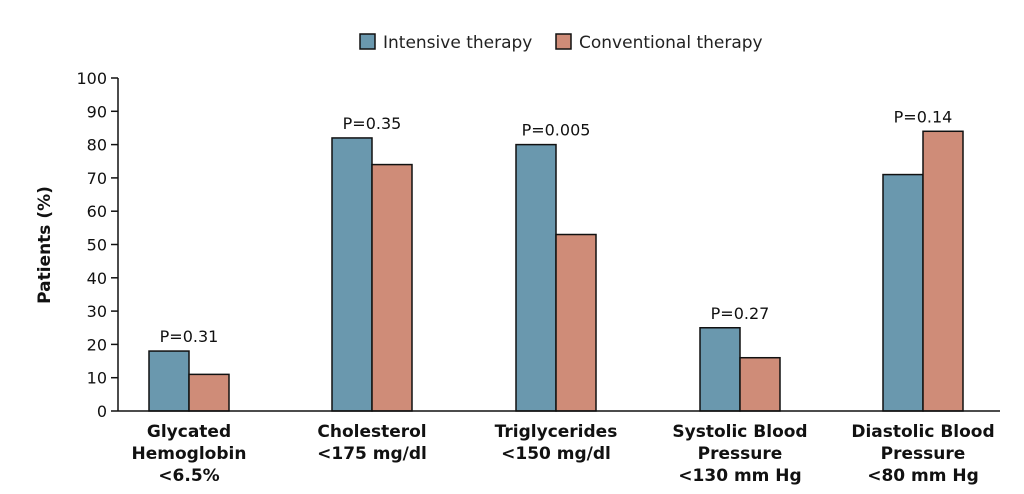 The width and height of the screenshot is (1024, 494). I want to click on y-tick-label-20: 20, so click(97, 344).